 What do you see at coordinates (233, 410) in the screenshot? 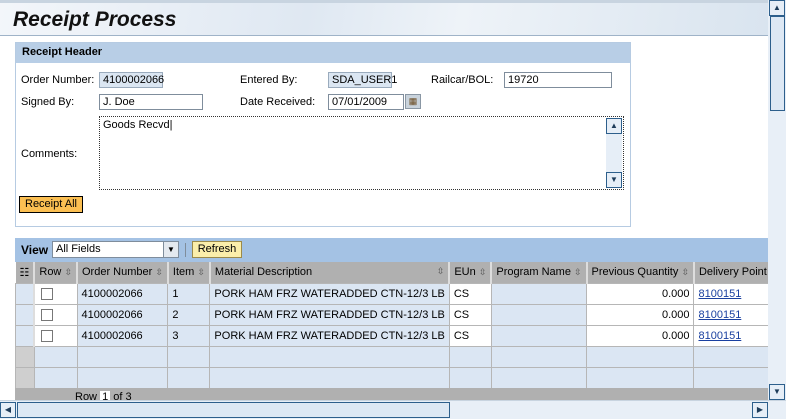
I see `horizontal-scroll-thumb` at bounding box center [233, 410].